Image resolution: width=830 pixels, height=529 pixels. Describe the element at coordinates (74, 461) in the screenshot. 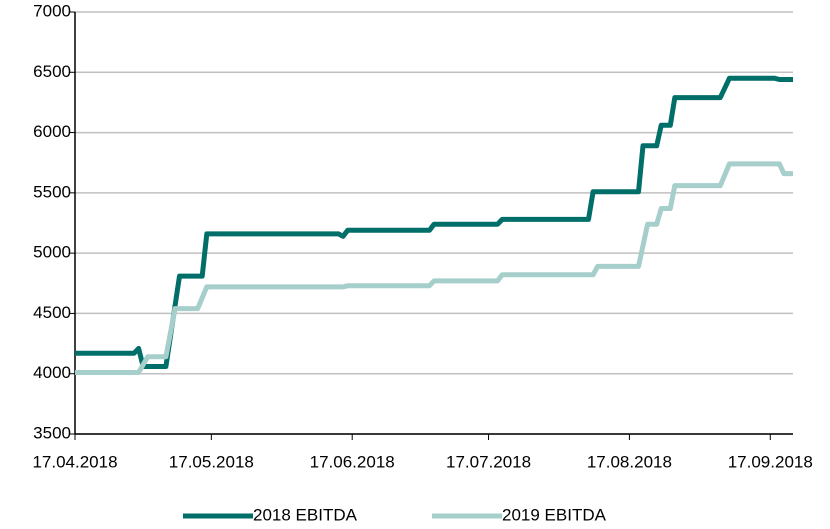

I see `x-tick-label: 17.04.2018` at that location.